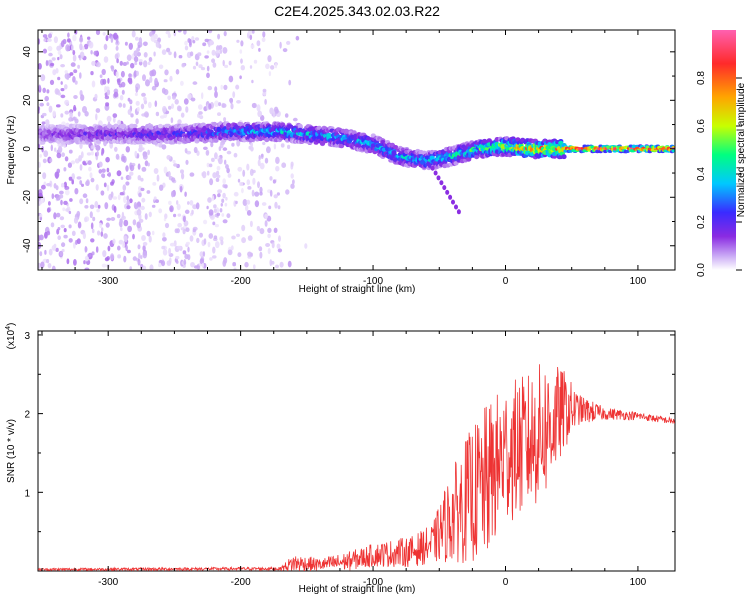 This screenshot has height=605, width=750. I want to click on colorbar-tick-label: 0.0, so click(701, 270).